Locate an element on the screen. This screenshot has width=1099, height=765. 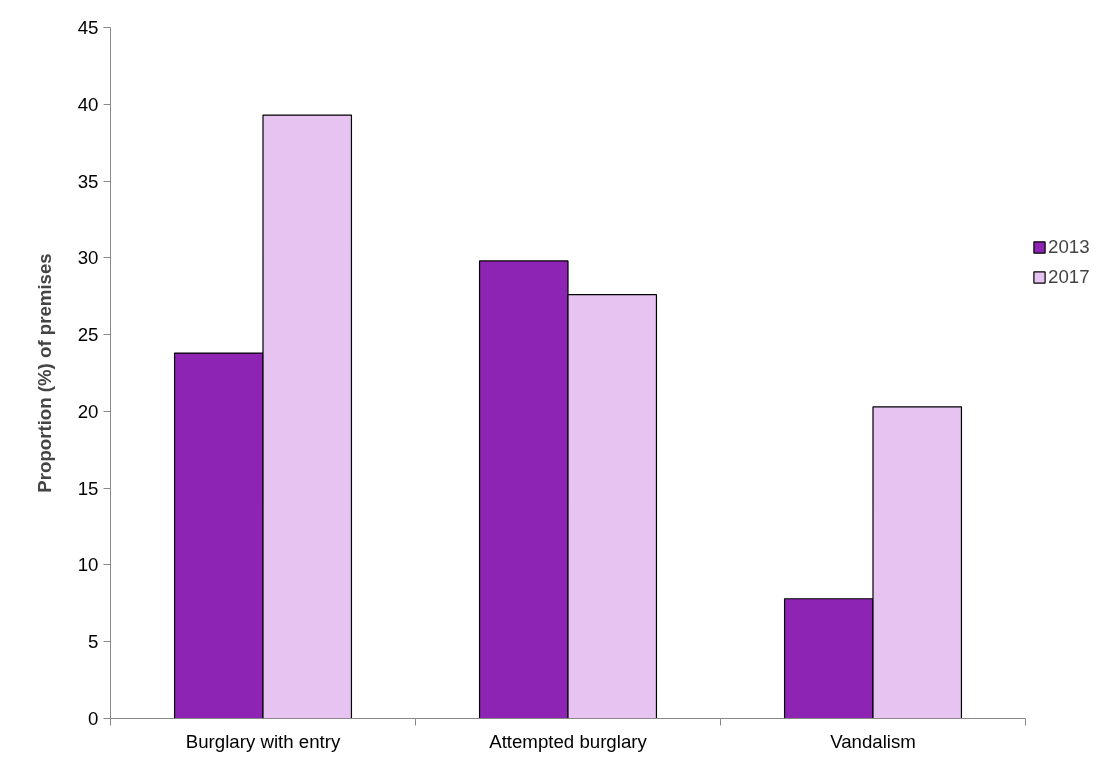
y-tick-label: 0 is located at coordinates (93, 718).